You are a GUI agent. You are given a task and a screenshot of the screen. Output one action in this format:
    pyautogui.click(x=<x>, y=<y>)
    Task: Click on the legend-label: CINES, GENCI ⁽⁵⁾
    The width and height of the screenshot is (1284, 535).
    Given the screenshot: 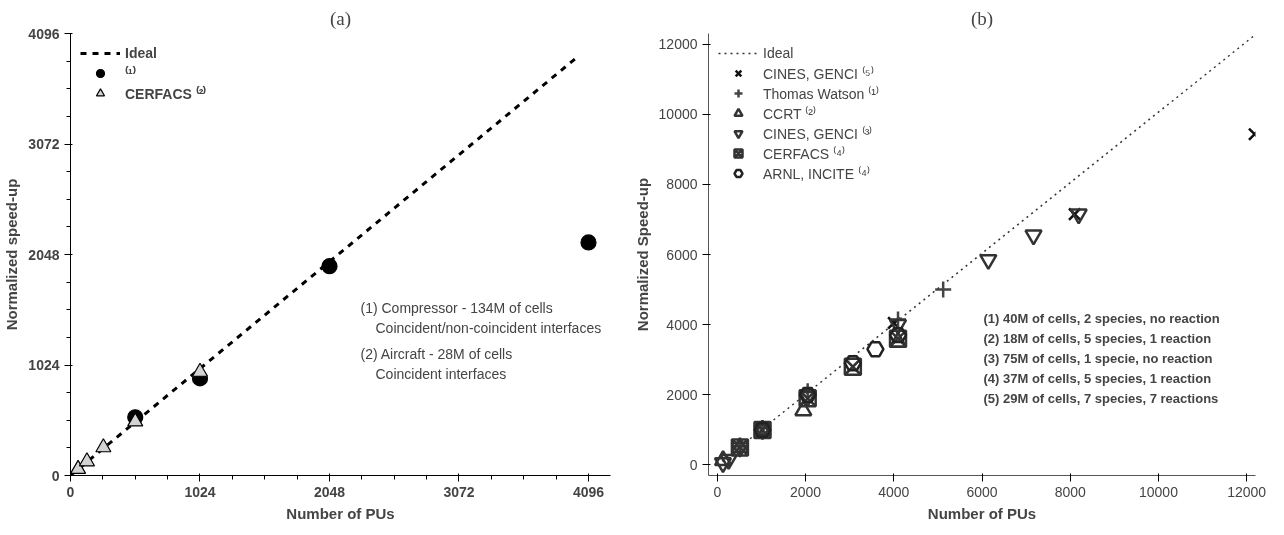 What is the action you would take?
    pyautogui.click(x=818, y=73)
    